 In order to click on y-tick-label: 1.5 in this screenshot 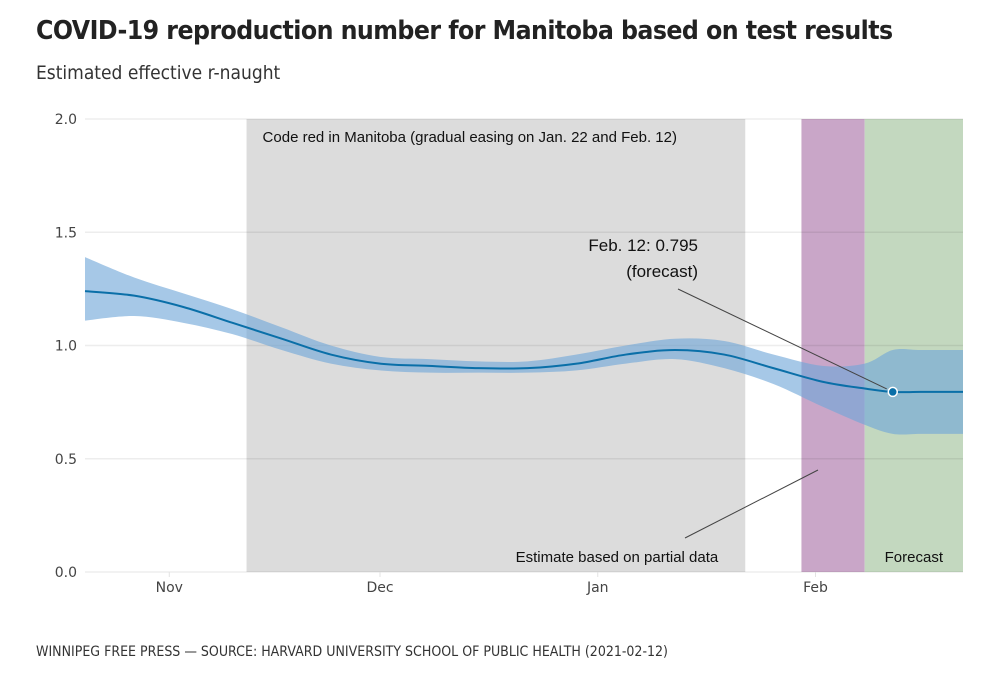, I will do `click(66, 233)`.